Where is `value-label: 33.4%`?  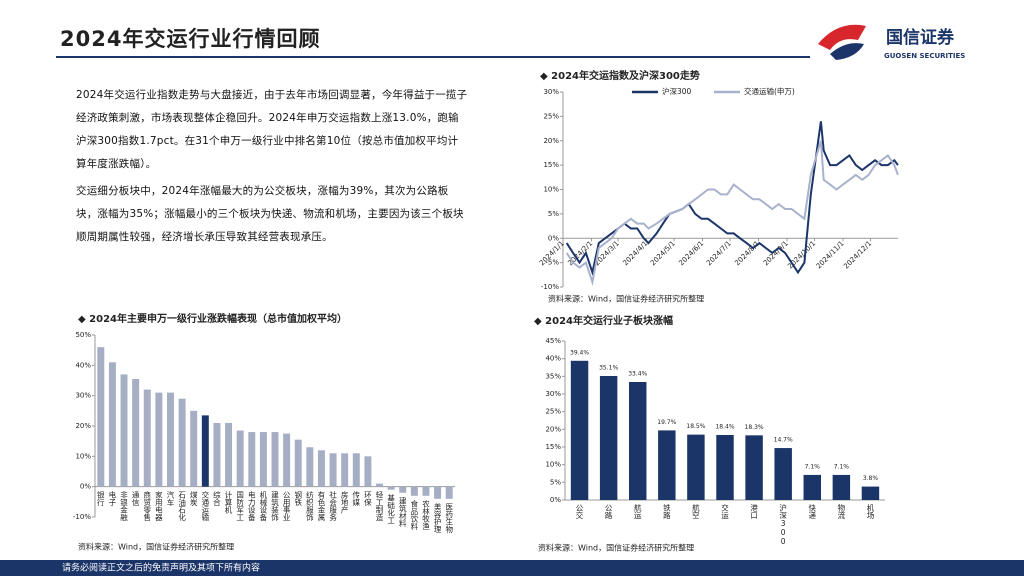
value-label: 33.4% is located at coordinates (637, 373).